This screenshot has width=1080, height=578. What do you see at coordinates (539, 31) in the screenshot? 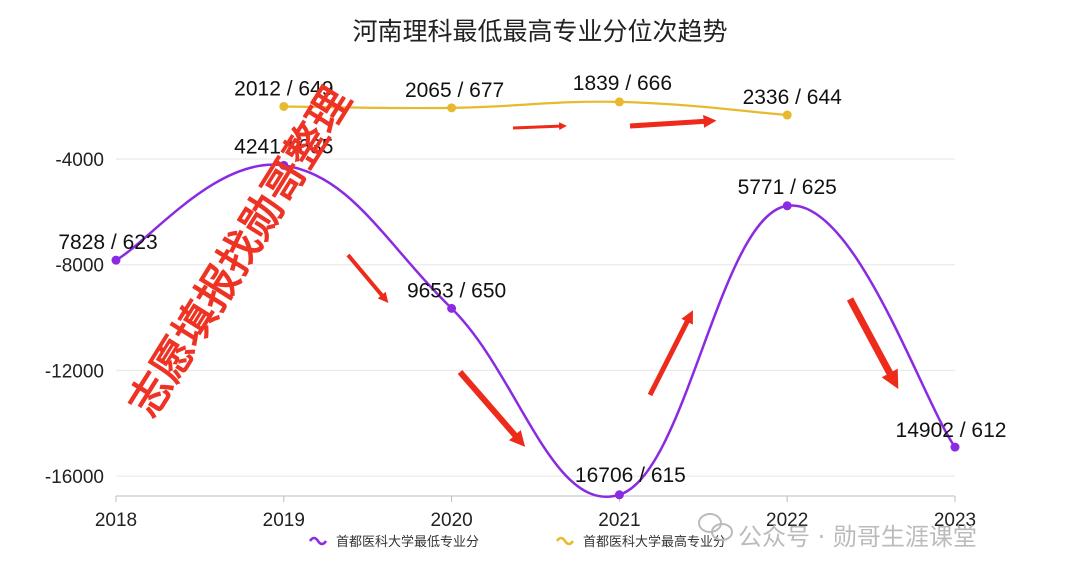
I see `chart-title: 河南理科最低最高专业分位次趋势` at bounding box center [539, 31].